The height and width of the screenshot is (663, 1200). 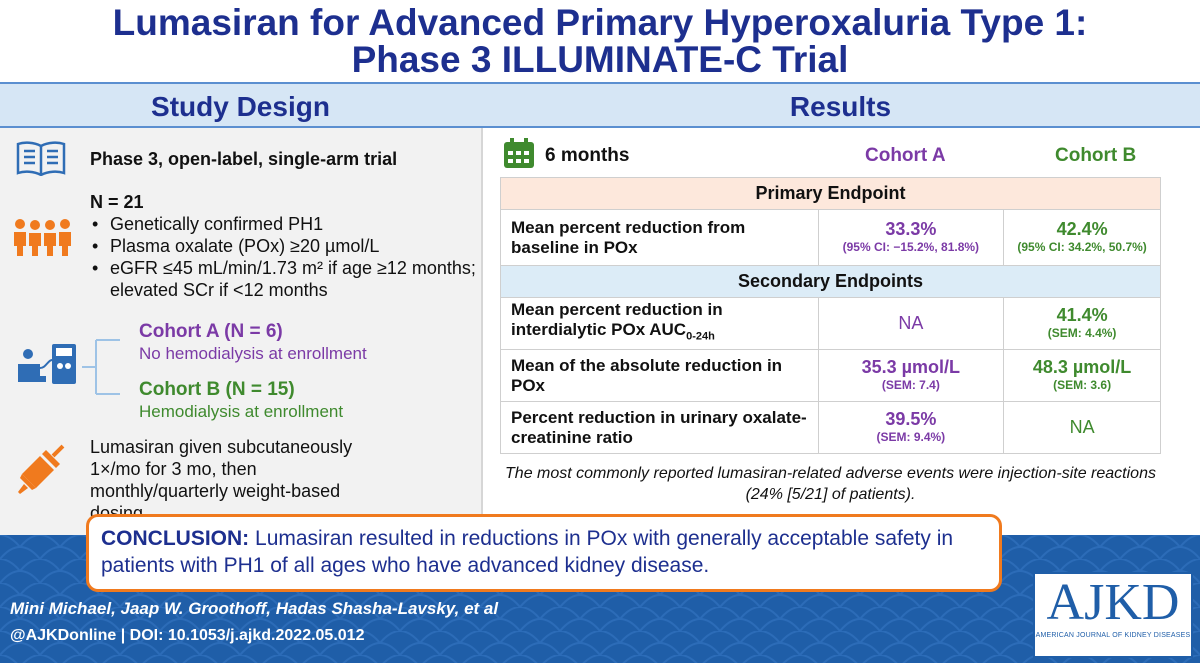 What do you see at coordinates (911, 246) in the screenshot?
I see `cohort-a-ci: (95% CI: −15.2%, 81.8%)` at bounding box center [911, 246].